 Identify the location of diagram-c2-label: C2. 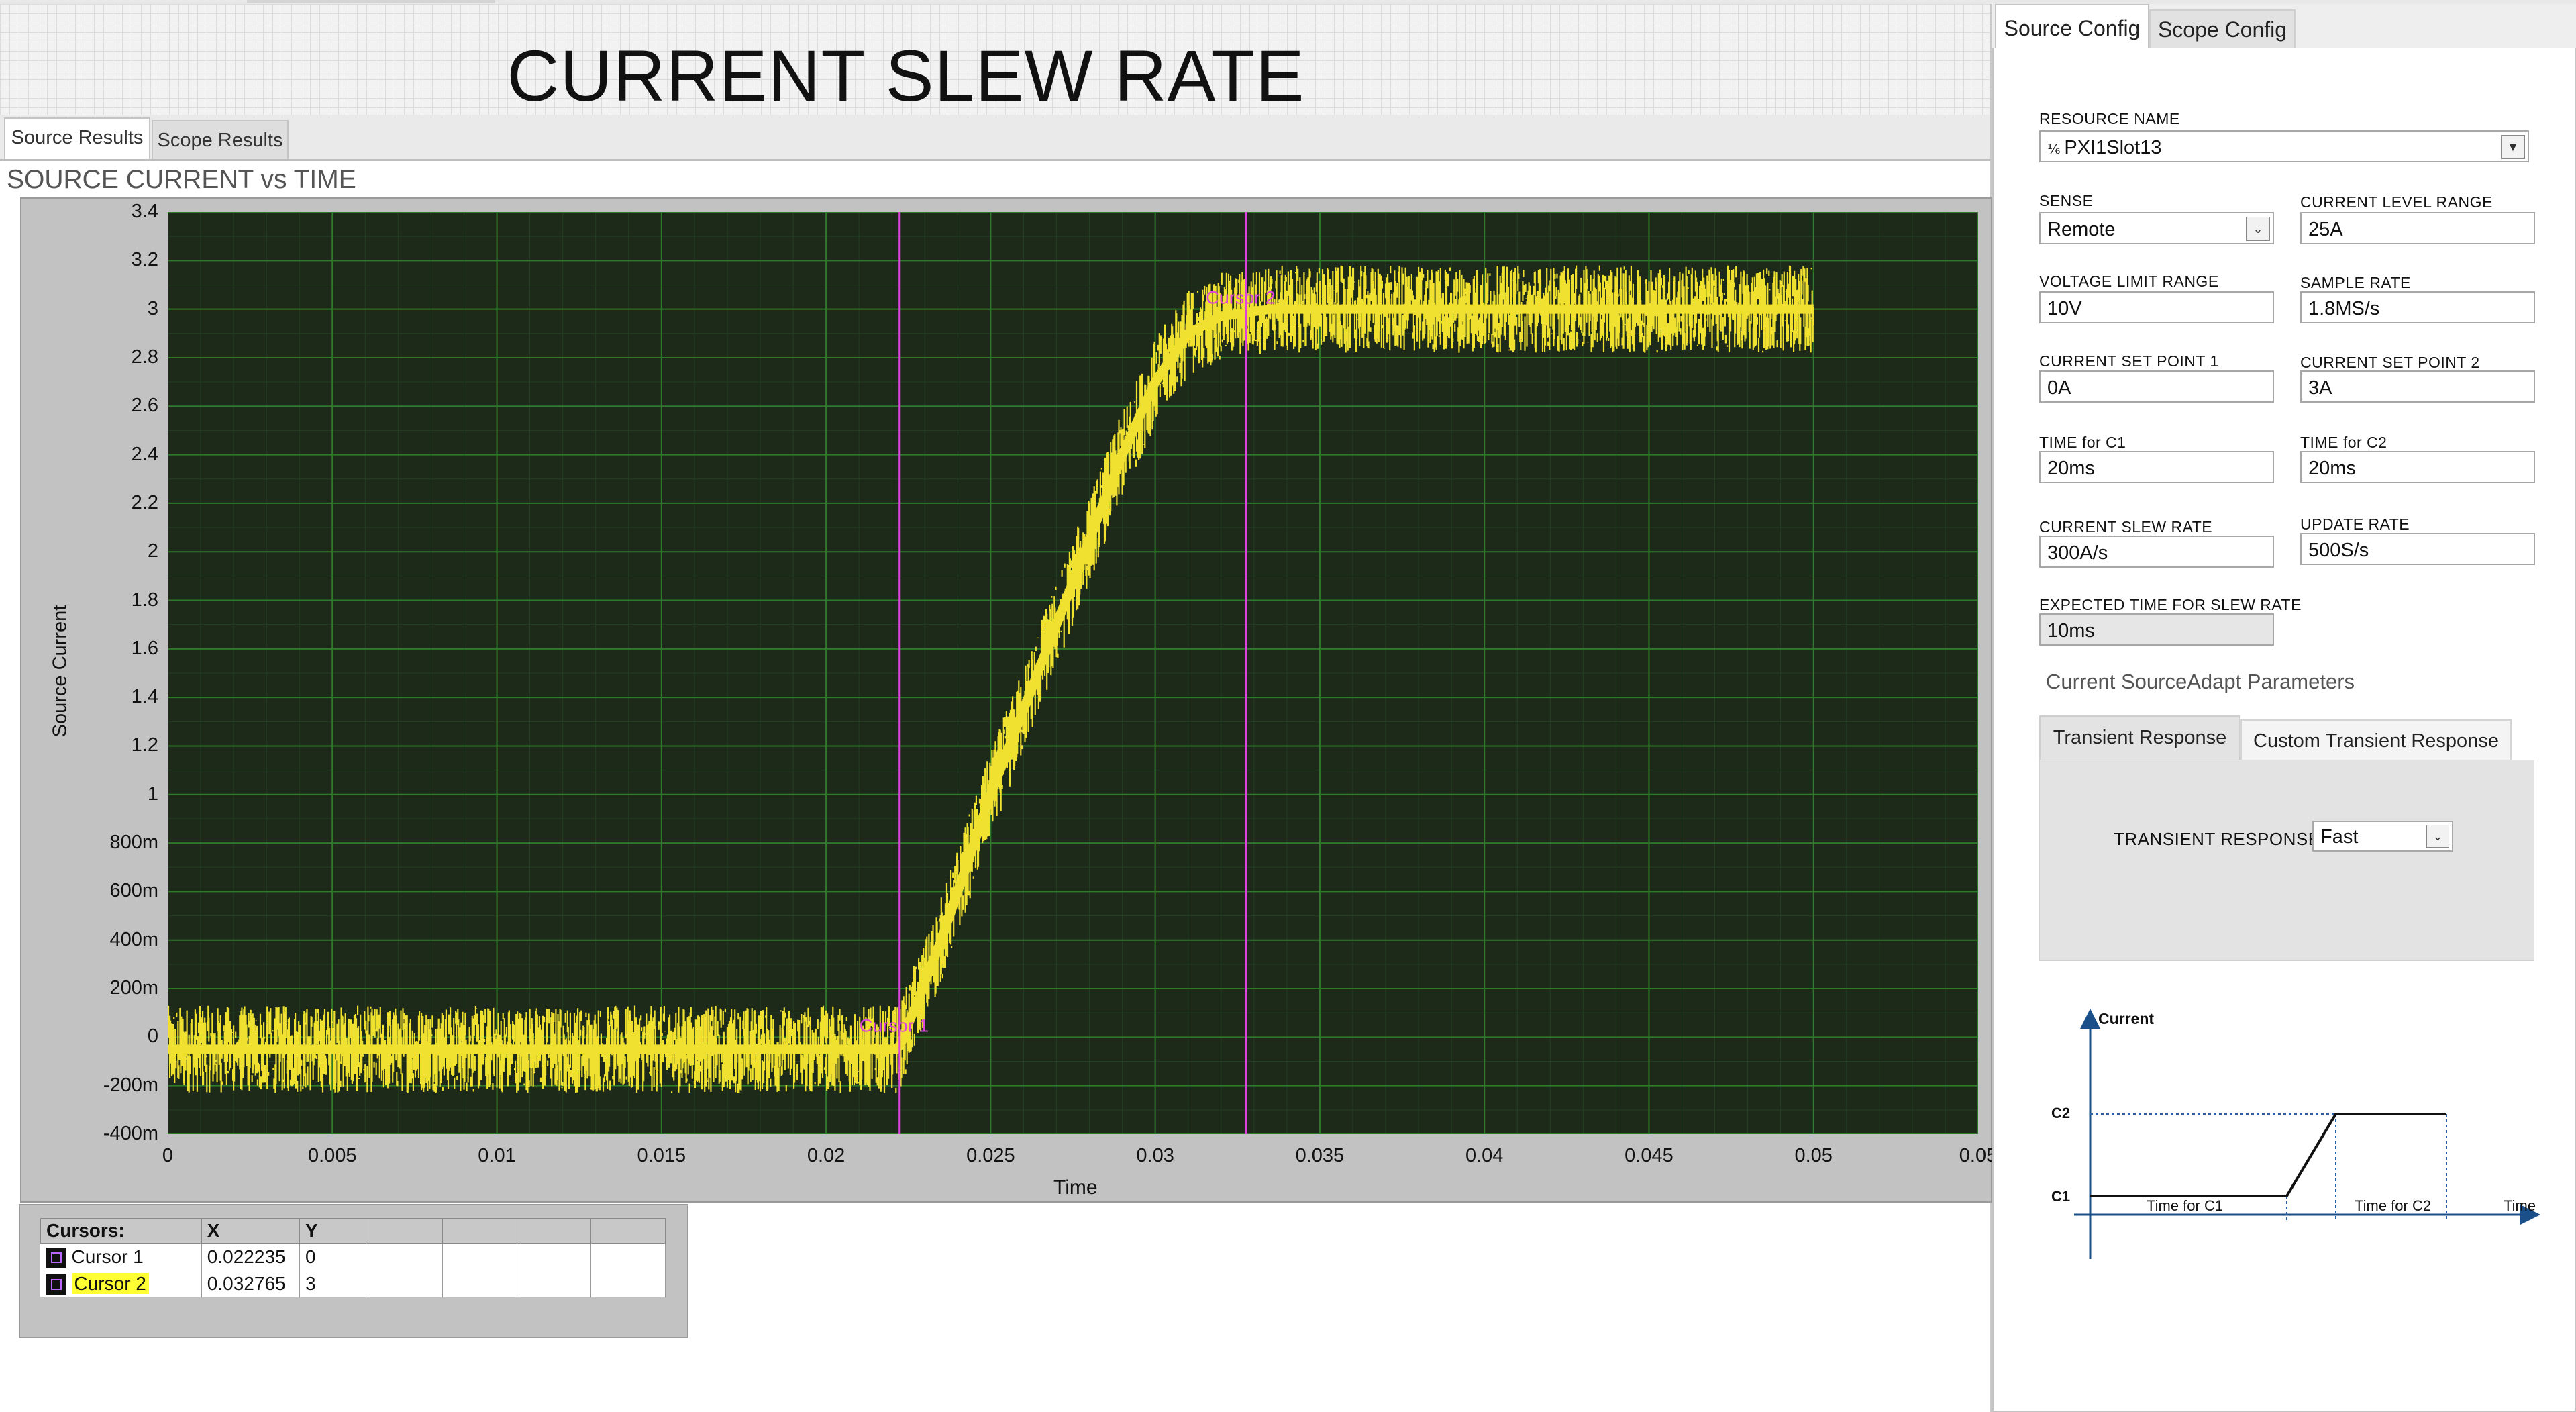
(2060, 1113).